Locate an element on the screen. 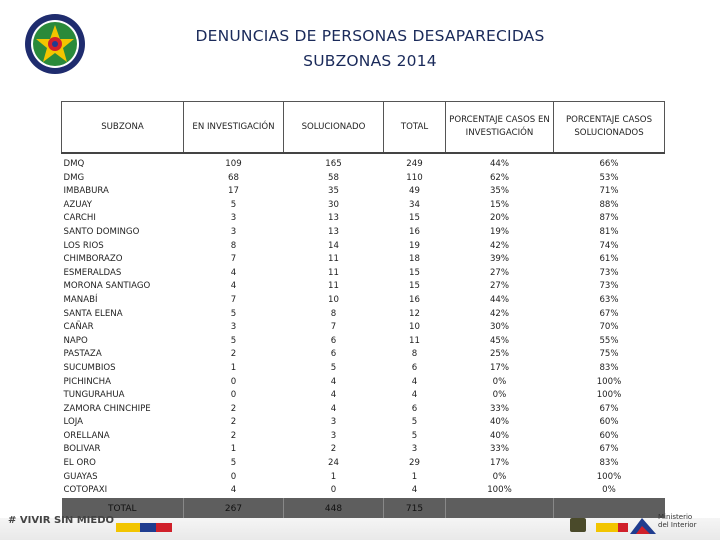  cell-pct-investigacion: 30% is located at coordinates (499, 327).